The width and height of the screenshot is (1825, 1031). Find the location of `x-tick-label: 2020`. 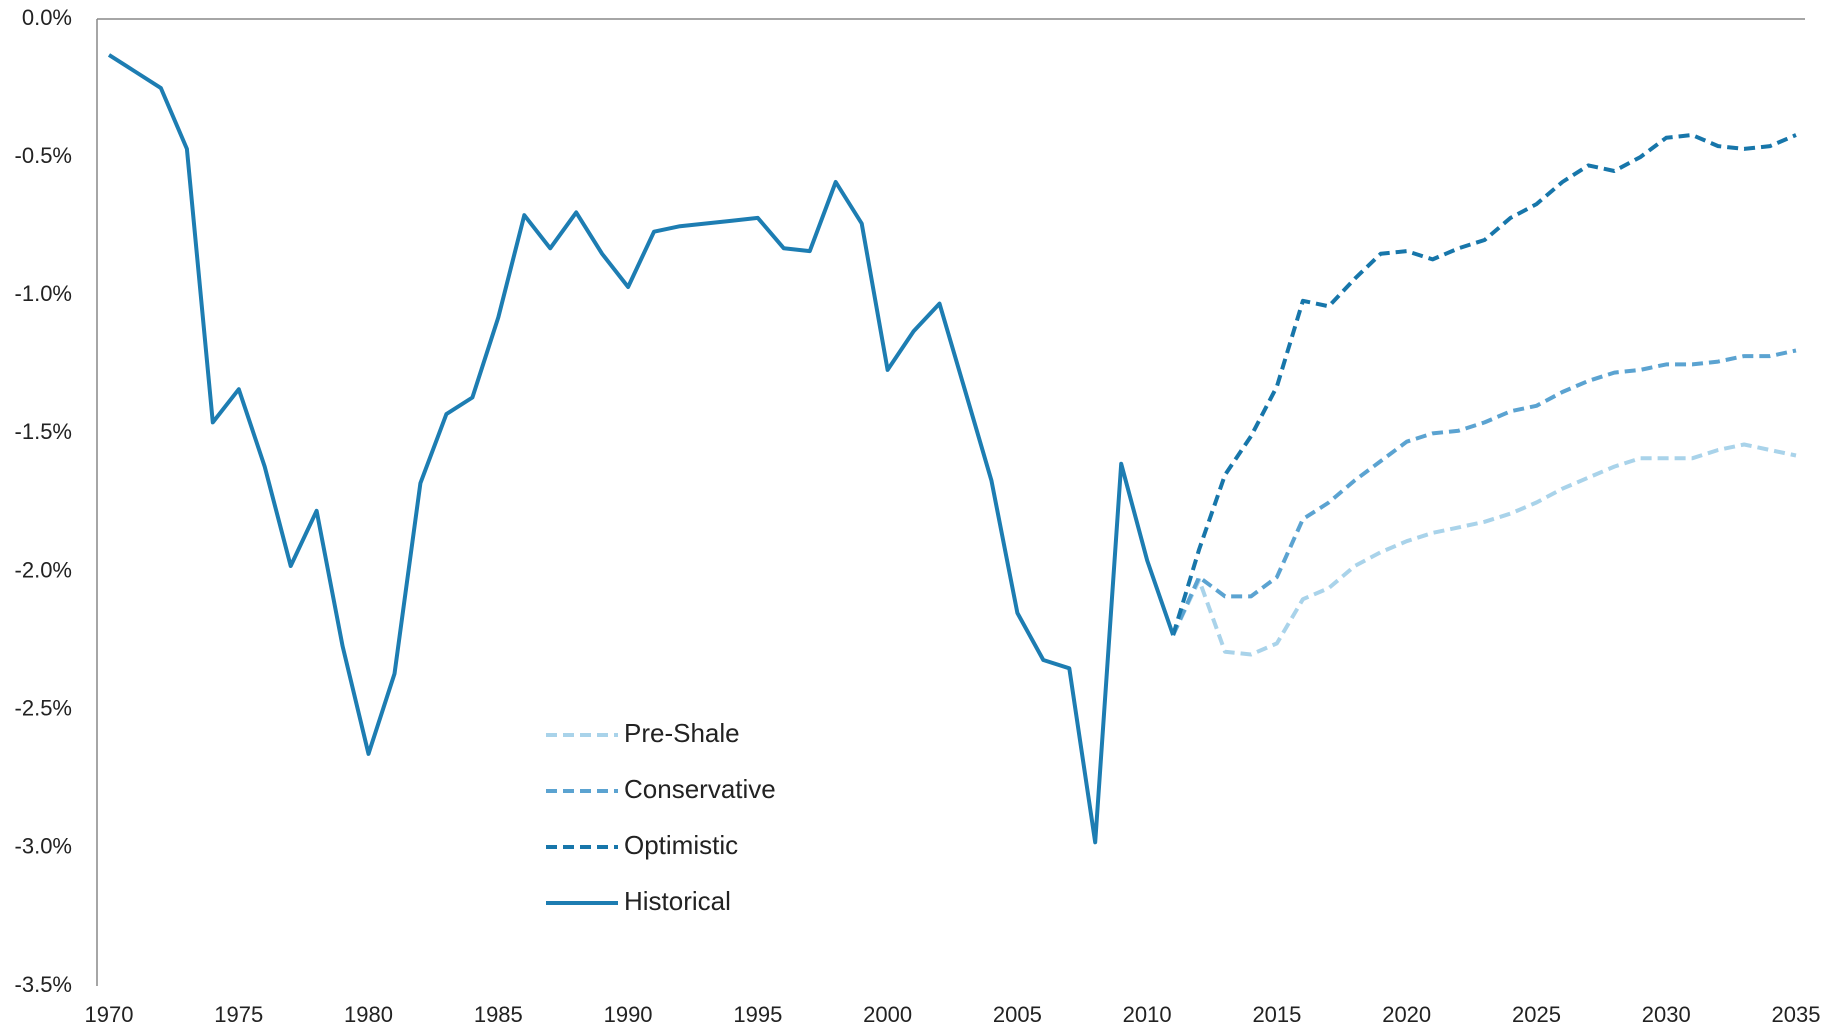

x-tick-label: 2020 is located at coordinates (1406, 1014).